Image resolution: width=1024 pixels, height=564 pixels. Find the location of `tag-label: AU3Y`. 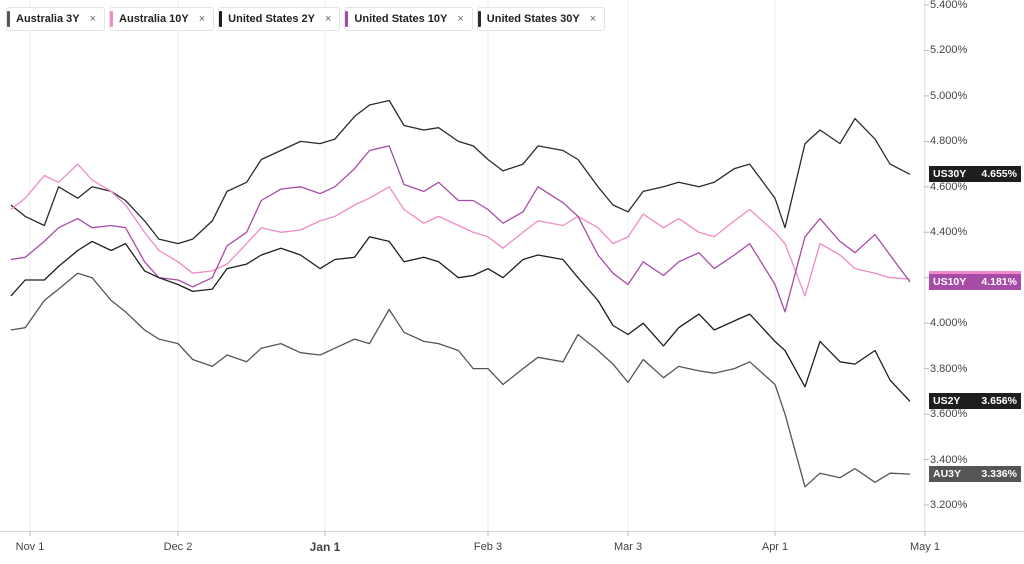

tag-label: AU3Y is located at coordinates (947, 474).